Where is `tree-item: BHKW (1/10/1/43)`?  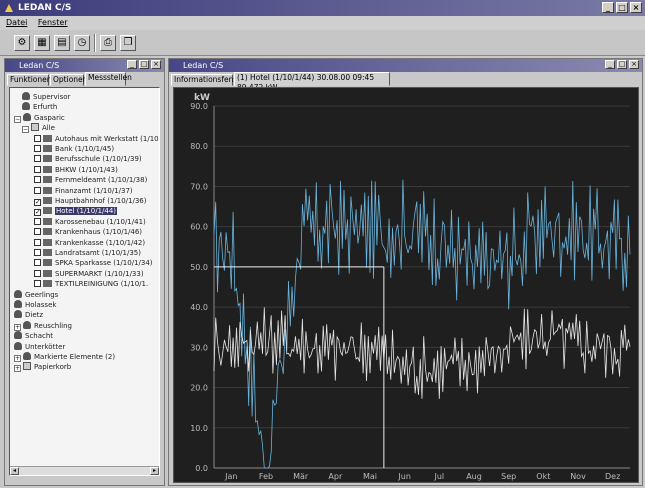
tree-item: BHKW (1/10/1/43) is located at coordinates (76, 170).